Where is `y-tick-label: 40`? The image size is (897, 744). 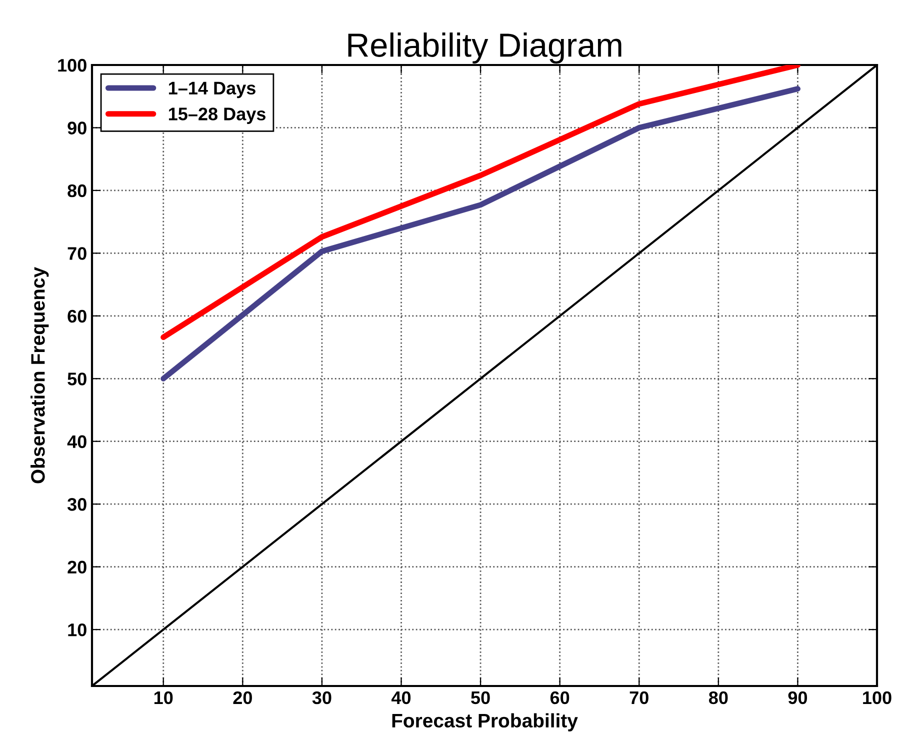 y-tick-label: 40 is located at coordinates (76, 441).